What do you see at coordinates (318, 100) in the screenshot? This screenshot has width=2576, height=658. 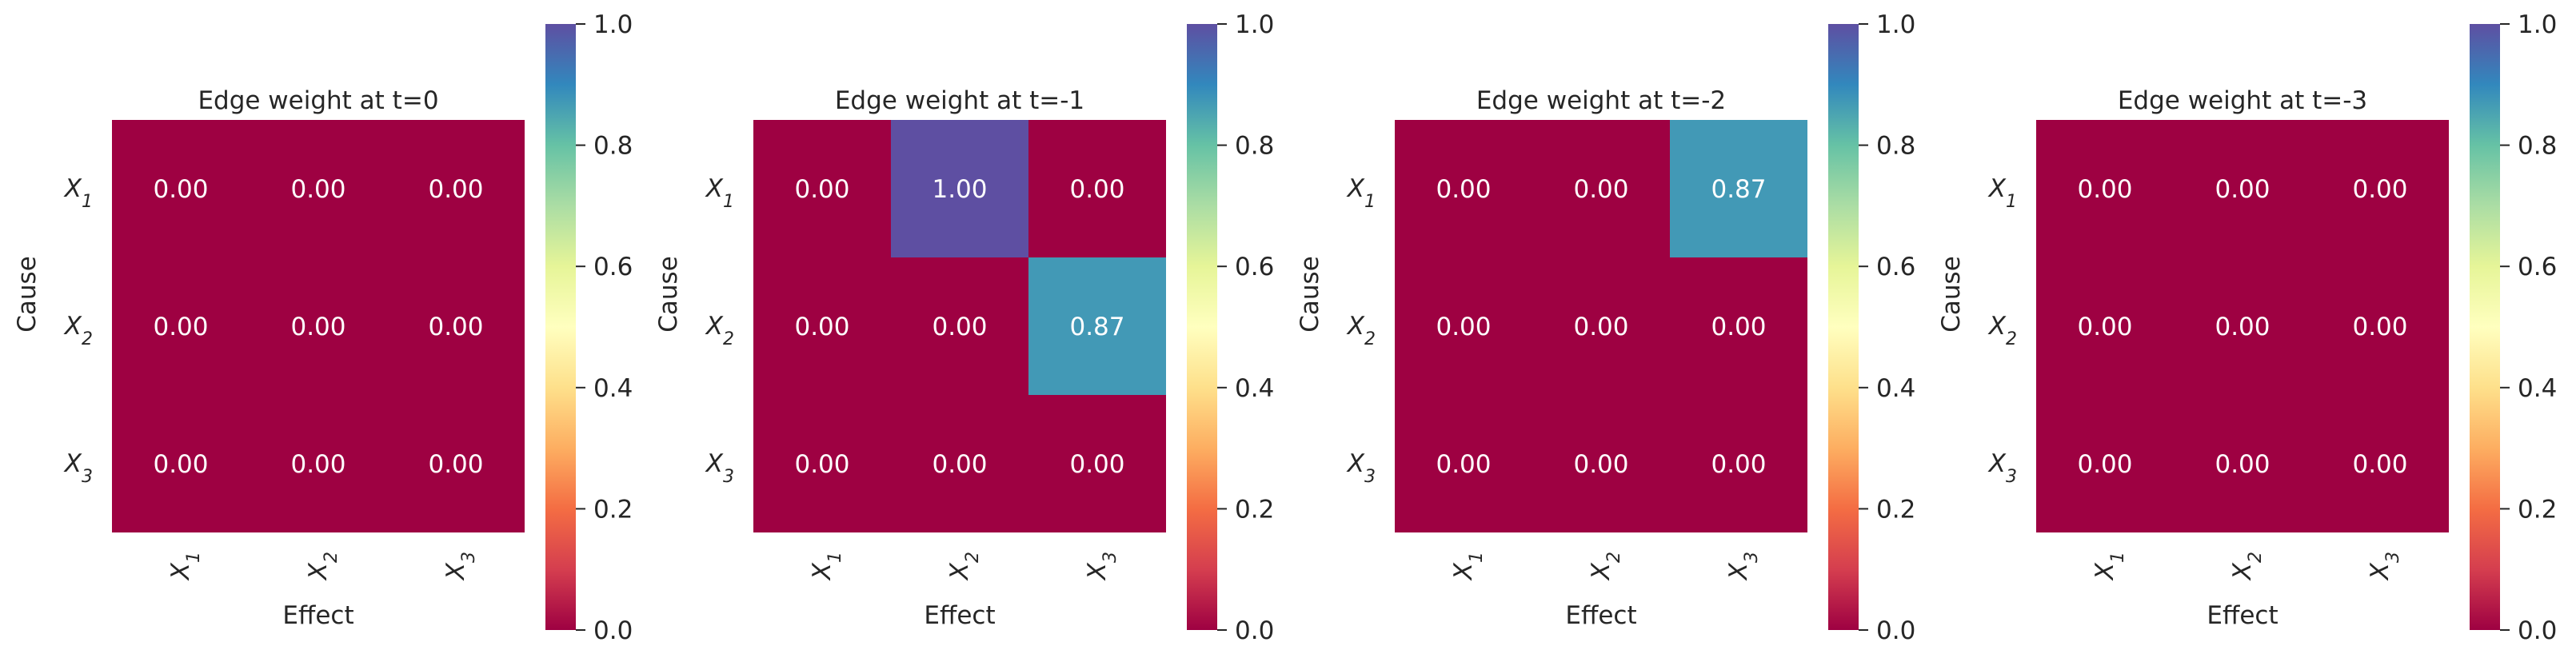 I see `panel-title: Edge weight at t=0` at bounding box center [318, 100].